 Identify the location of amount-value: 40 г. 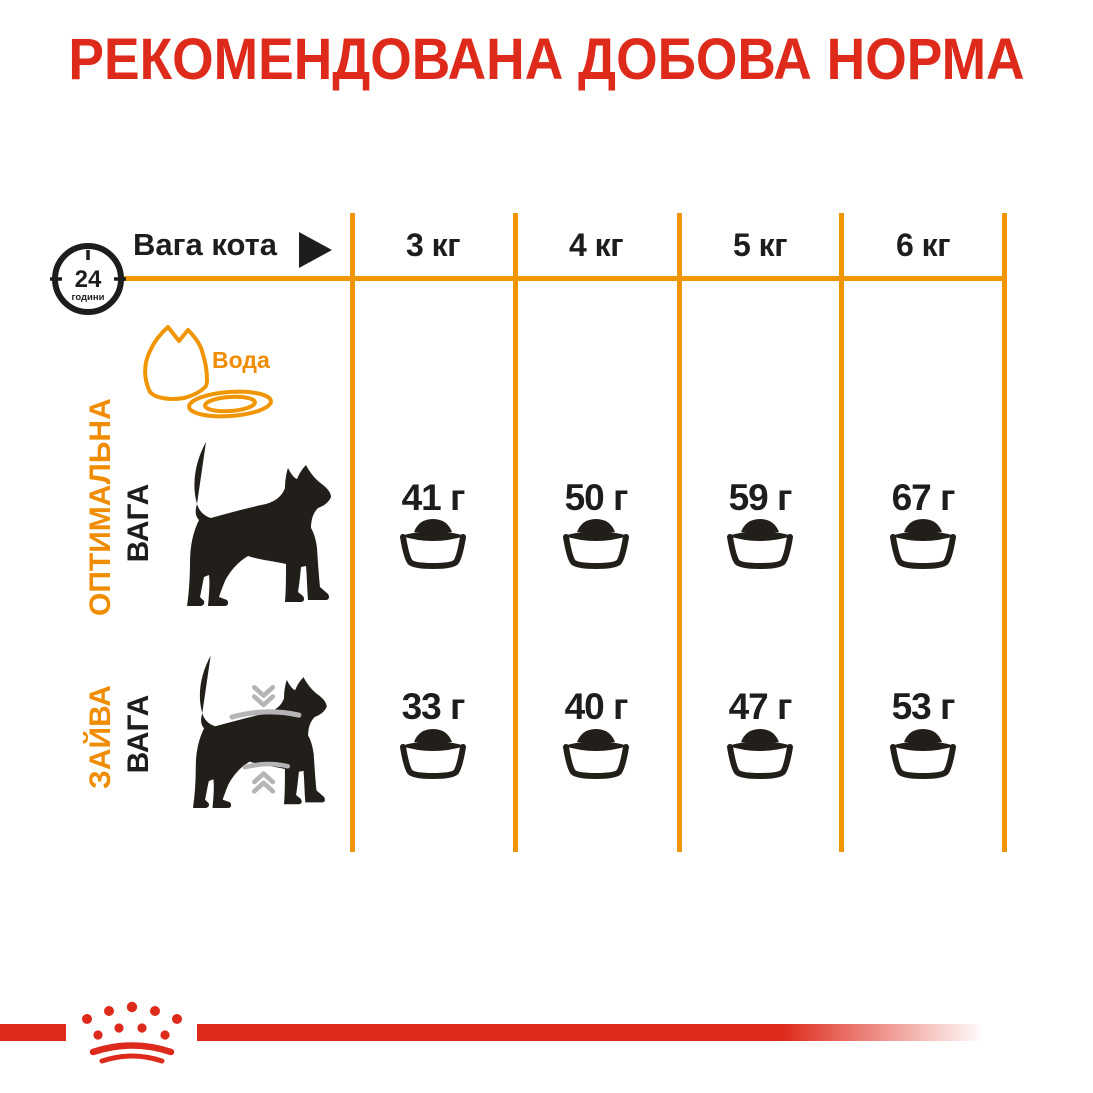
(596, 706).